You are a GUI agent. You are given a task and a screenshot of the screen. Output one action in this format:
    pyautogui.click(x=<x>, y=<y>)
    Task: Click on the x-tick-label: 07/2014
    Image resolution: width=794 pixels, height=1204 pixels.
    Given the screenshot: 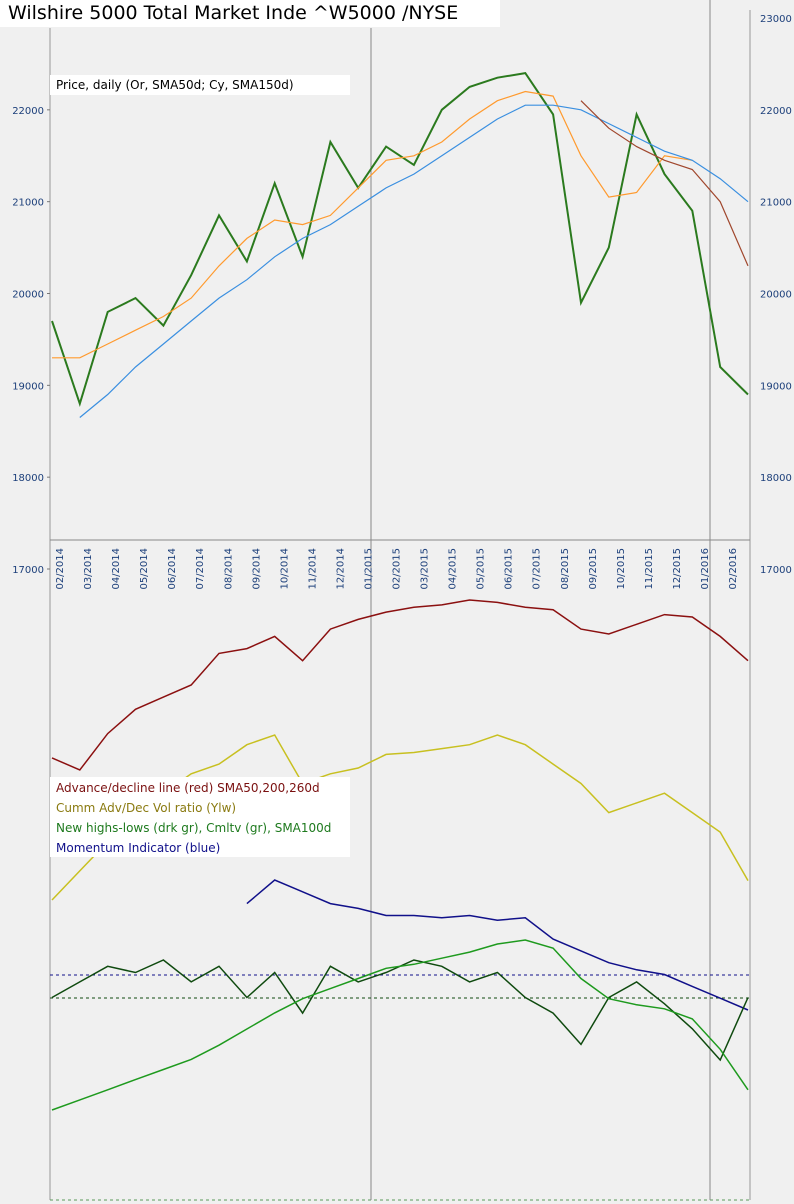 What is the action you would take?
    pyautogui.click(x=200, y=569)
    